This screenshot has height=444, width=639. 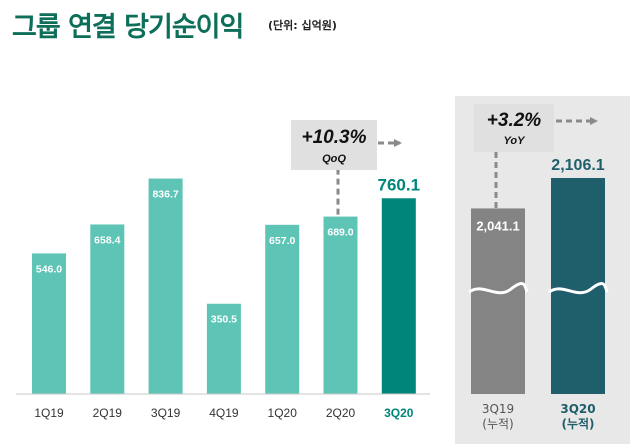 What do you see at coordinates (577, 409) in the screenshot?
I see `cumulative-x-tick-1-line-0: 3Q20` at bounding box center [577, 409].